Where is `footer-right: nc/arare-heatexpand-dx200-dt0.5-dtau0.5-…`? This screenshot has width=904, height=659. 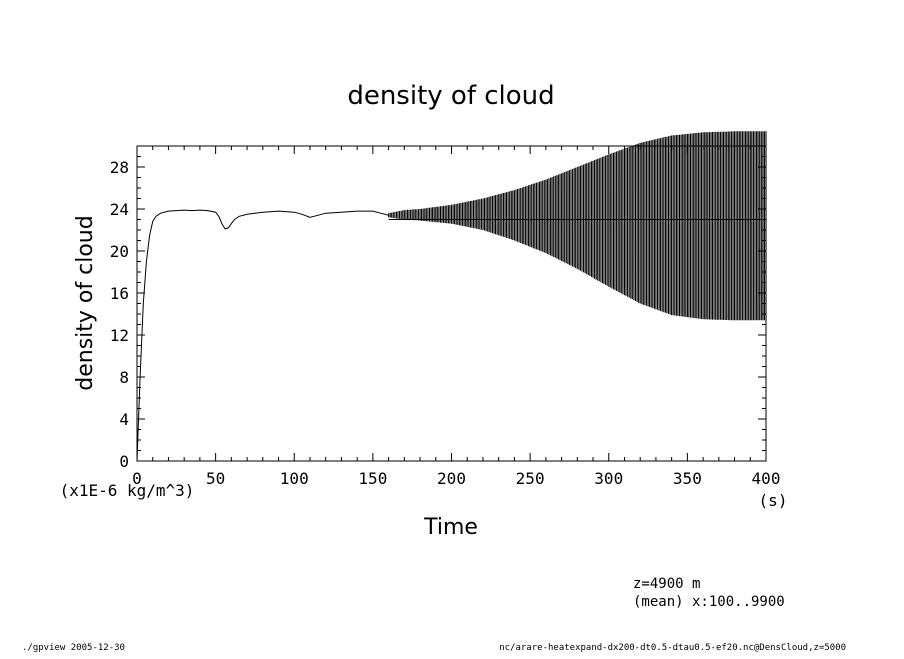
footer-right: nc/arare-heatexpand-dx200-dt0.5-dtau0.5-… is located at coordinates (672, 648).